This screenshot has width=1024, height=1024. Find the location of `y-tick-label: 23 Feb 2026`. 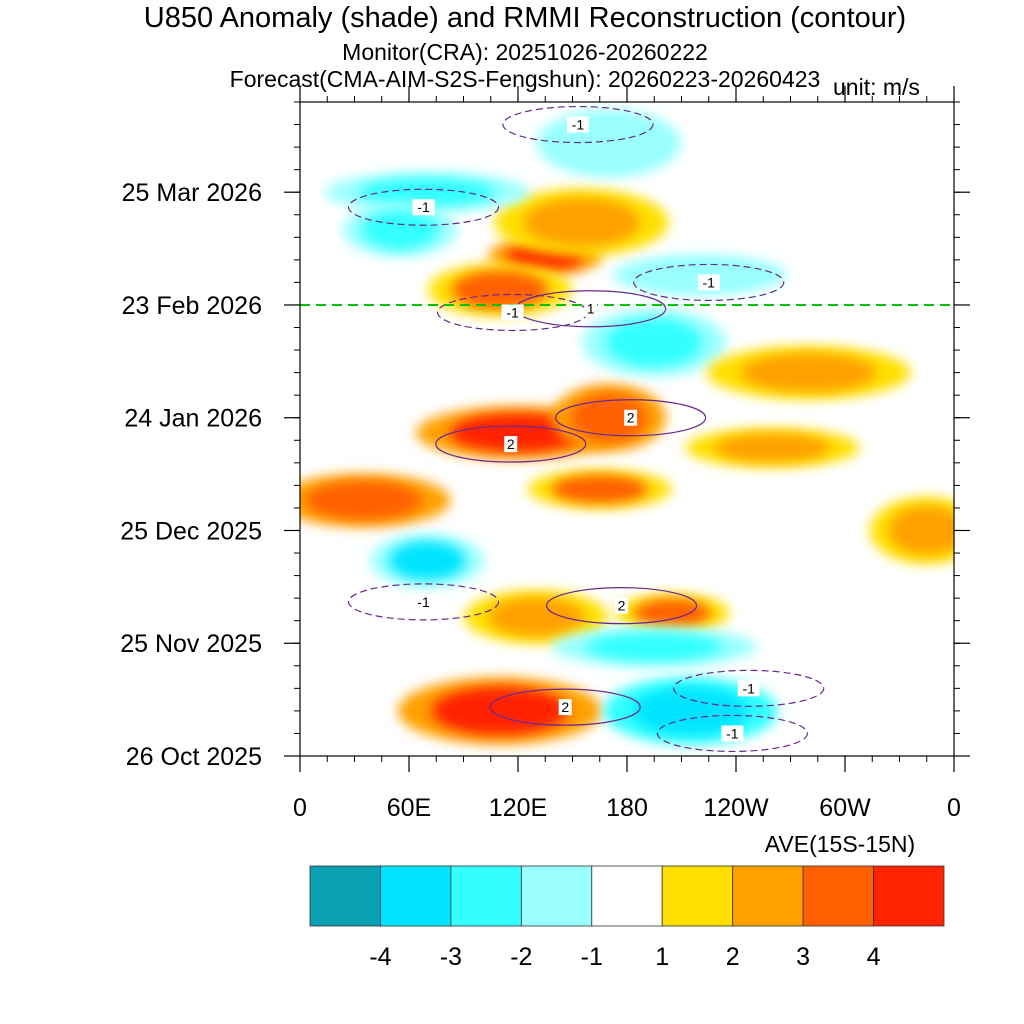

y-tick-label: 23 Feb 2026 is located at coordinates (192, 306).